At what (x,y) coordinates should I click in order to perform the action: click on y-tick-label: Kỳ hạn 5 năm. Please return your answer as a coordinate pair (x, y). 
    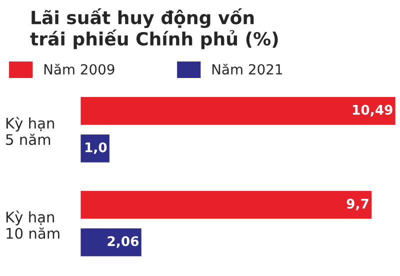
    Looking at the image, I should click on (30, 131).